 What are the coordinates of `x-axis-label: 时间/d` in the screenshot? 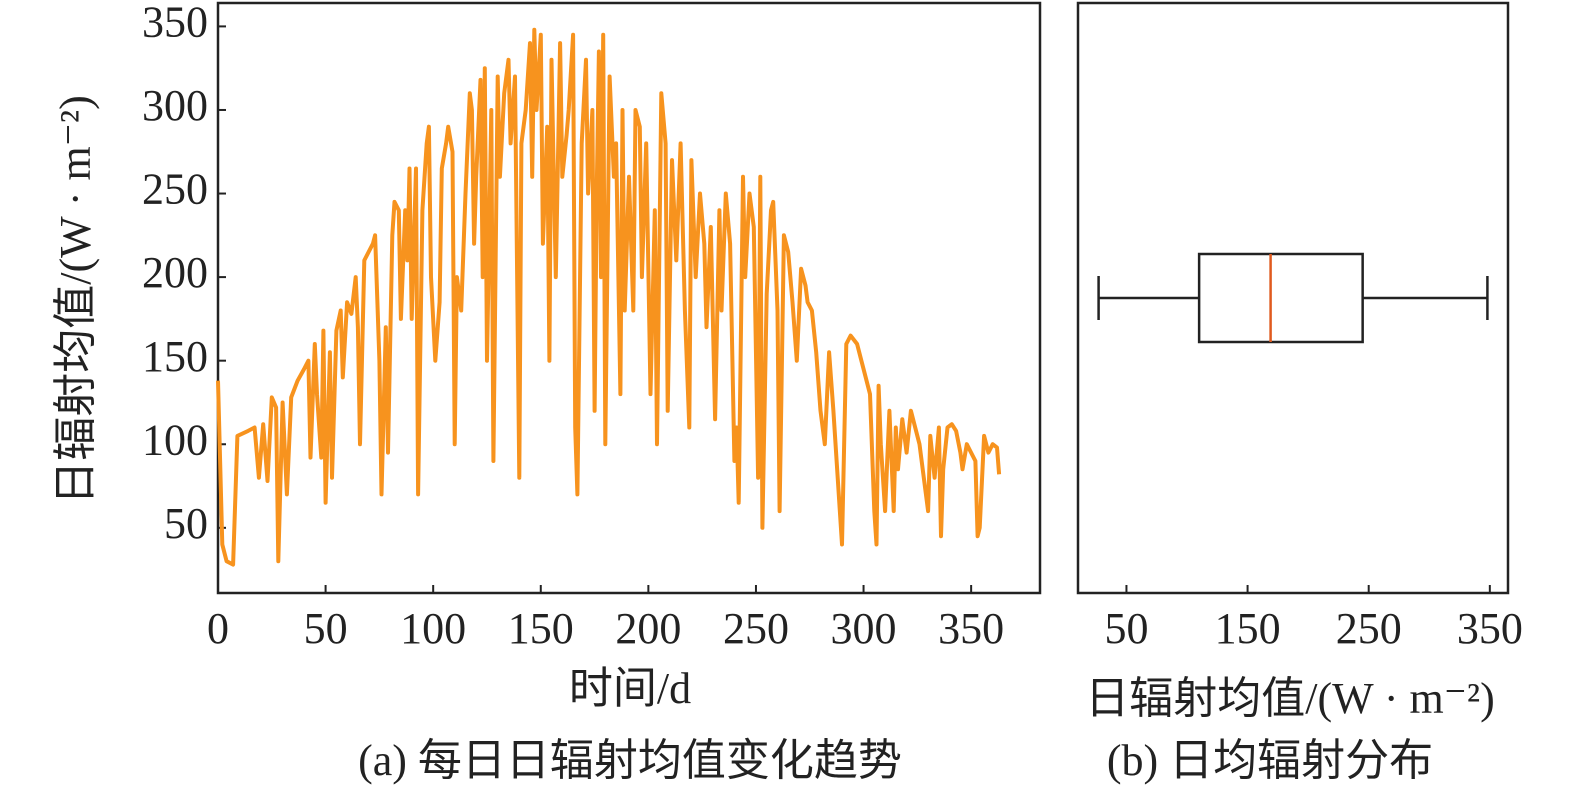 It's located at (630, 688).